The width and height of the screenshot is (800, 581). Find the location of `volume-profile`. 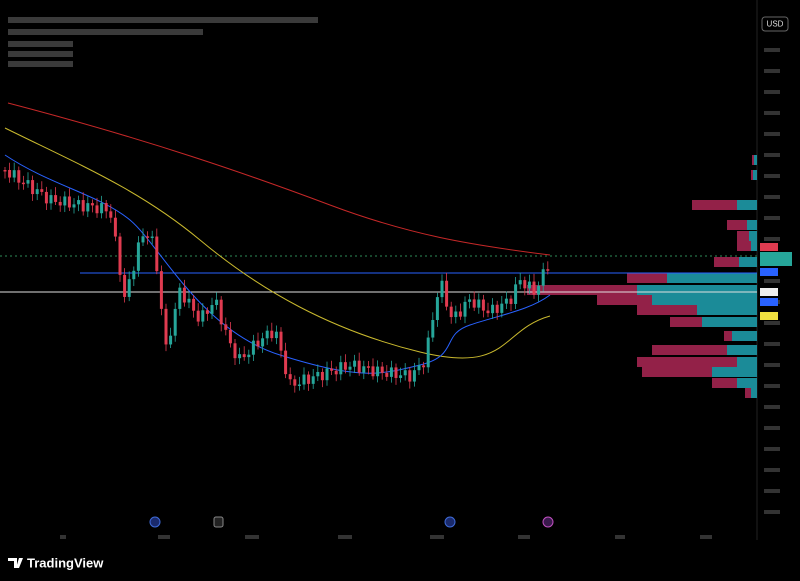

volume-profile is located at coordinates (642, 276).